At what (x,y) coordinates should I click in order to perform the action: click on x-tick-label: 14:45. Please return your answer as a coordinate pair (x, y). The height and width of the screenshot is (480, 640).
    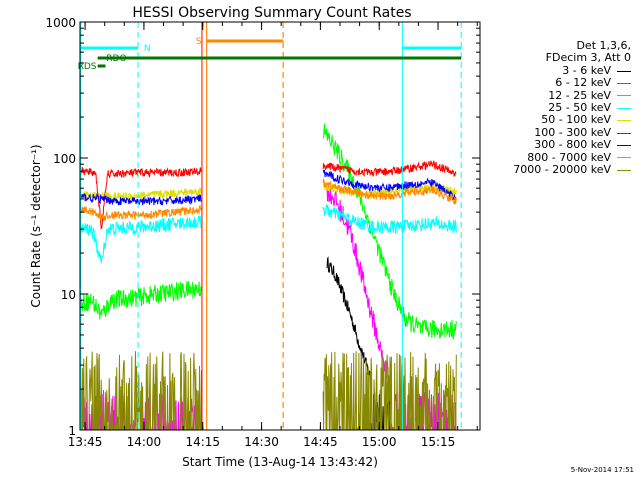
    Looking at the image, I should click on (320, 442).